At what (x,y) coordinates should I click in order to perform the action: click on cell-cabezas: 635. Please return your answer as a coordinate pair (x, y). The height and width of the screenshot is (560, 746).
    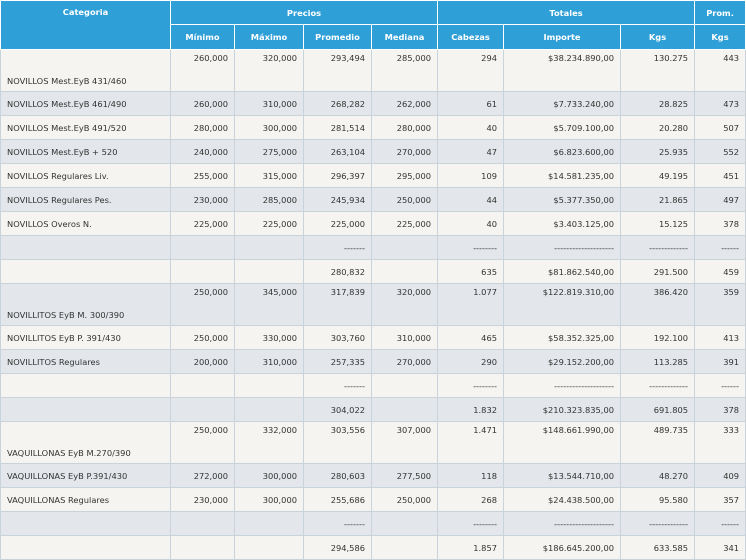
    Looking at the image, I should click on (471, 271).